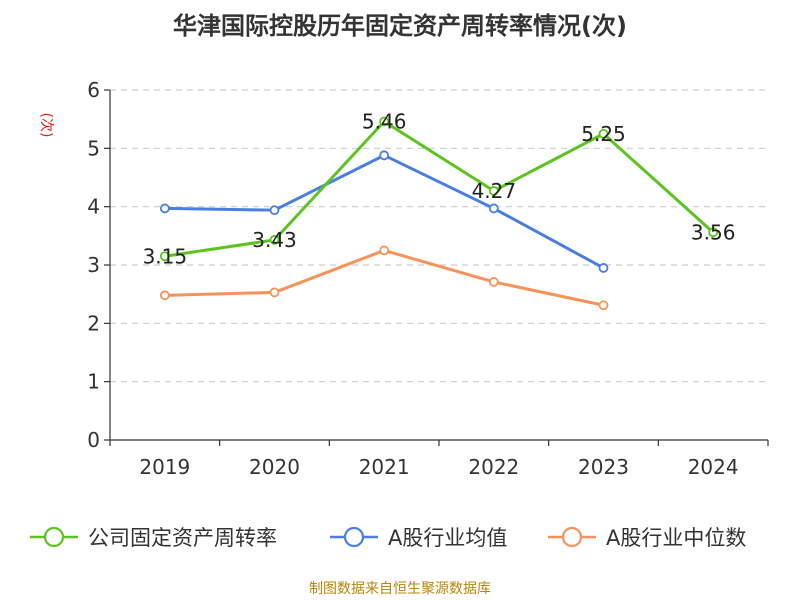 This screenshot has width=800, height=600. I want to click on chart-title: 华津国际控股历年固定资产周转率情况(次), so click(400, 26).